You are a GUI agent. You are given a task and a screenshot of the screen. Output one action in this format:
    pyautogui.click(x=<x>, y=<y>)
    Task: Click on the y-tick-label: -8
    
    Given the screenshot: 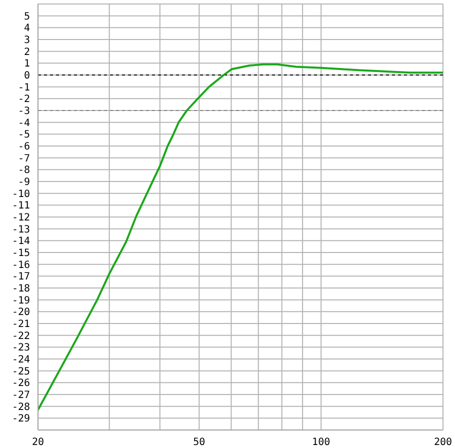 What is the action you would take?
    pyautogui.click(x=24, y=170)
    